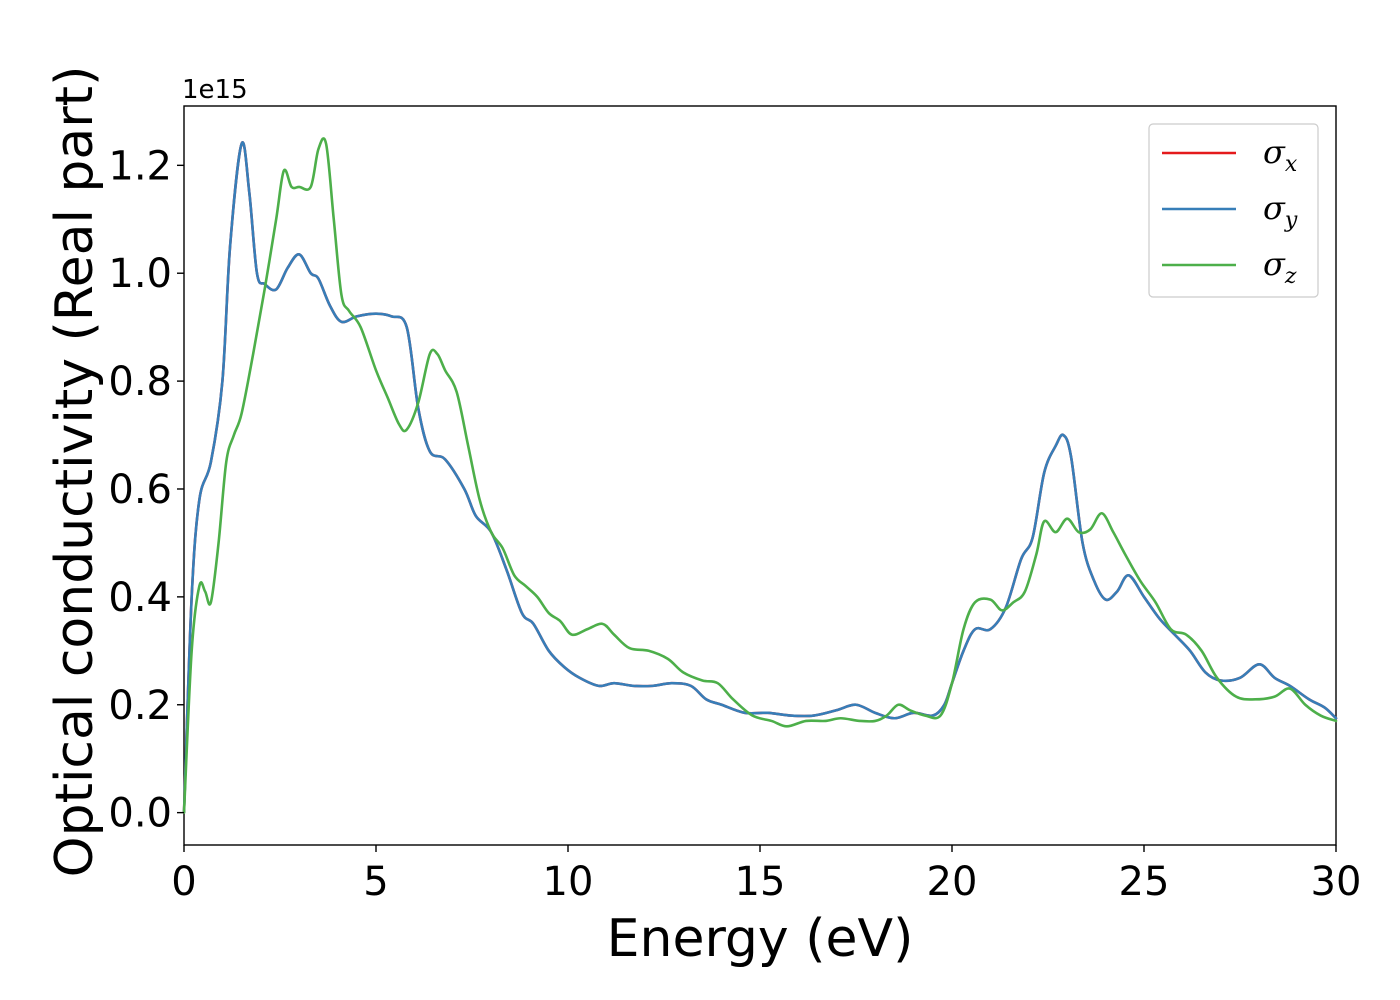 The image size is (1400, 1000). What do you see at coordinates (183, 882) in the screenshot?
I see `x-tick-label: 0` at bounding box center [183, 882].